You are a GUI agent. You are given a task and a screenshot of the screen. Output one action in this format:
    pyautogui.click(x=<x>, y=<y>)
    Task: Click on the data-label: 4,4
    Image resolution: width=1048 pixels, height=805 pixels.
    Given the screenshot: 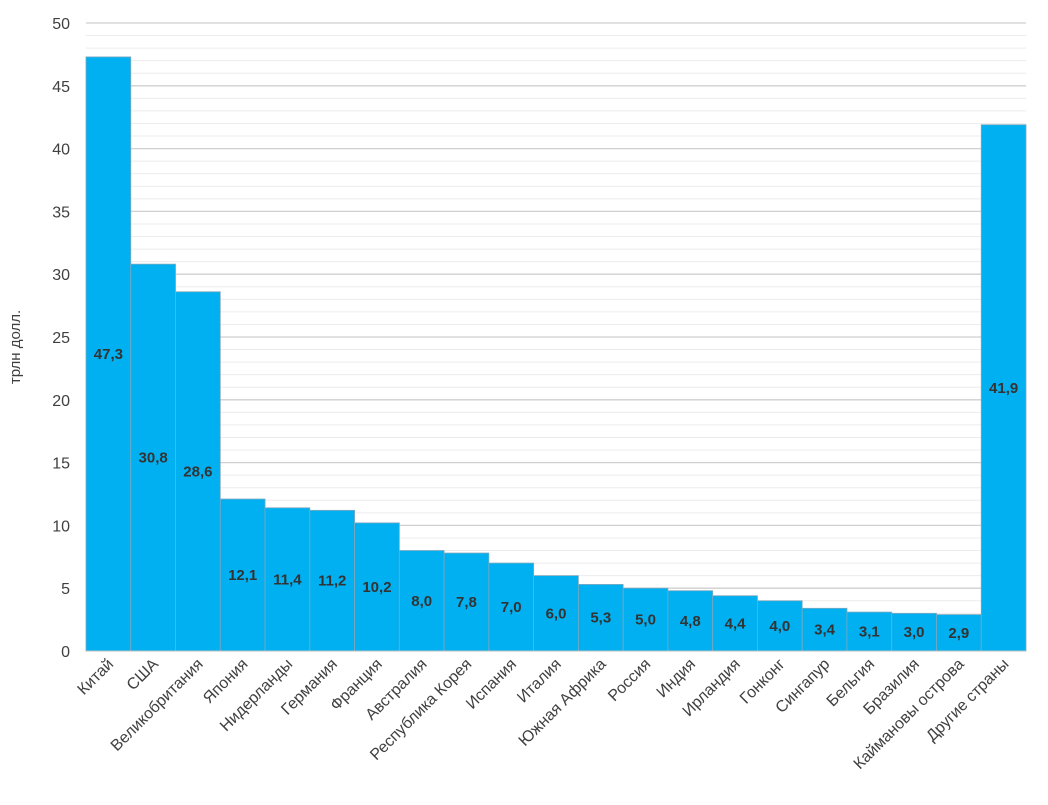 What is the action you would take?
    pyautogui.click(x=736, y=623)
    